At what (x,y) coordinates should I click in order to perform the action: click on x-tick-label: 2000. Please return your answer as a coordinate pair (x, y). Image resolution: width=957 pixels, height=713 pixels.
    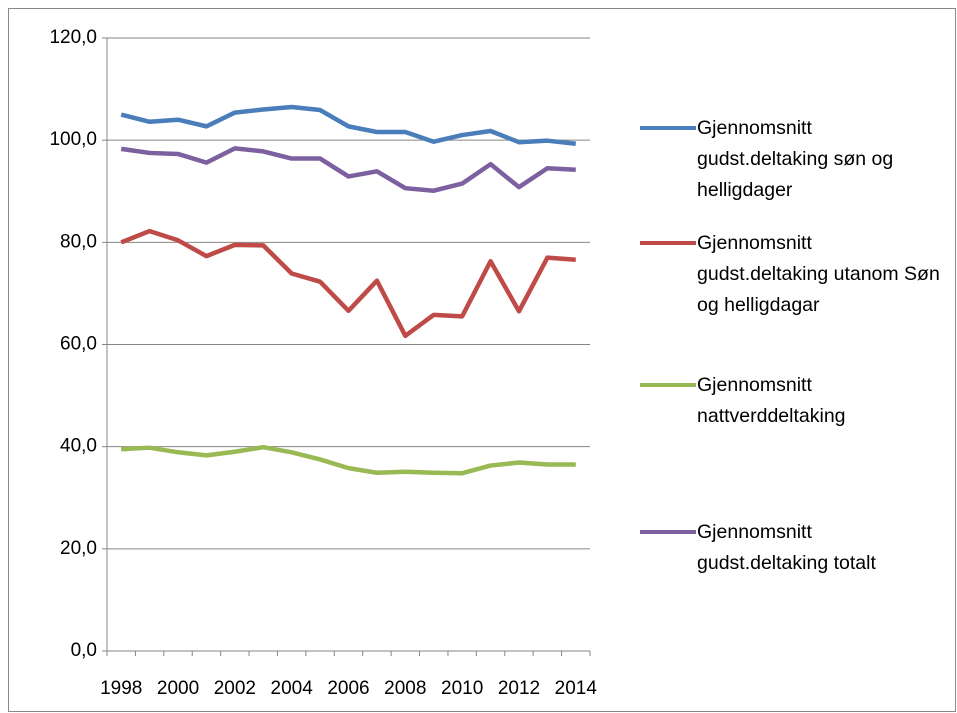
    Looking at the image, I should click on (178, 688).